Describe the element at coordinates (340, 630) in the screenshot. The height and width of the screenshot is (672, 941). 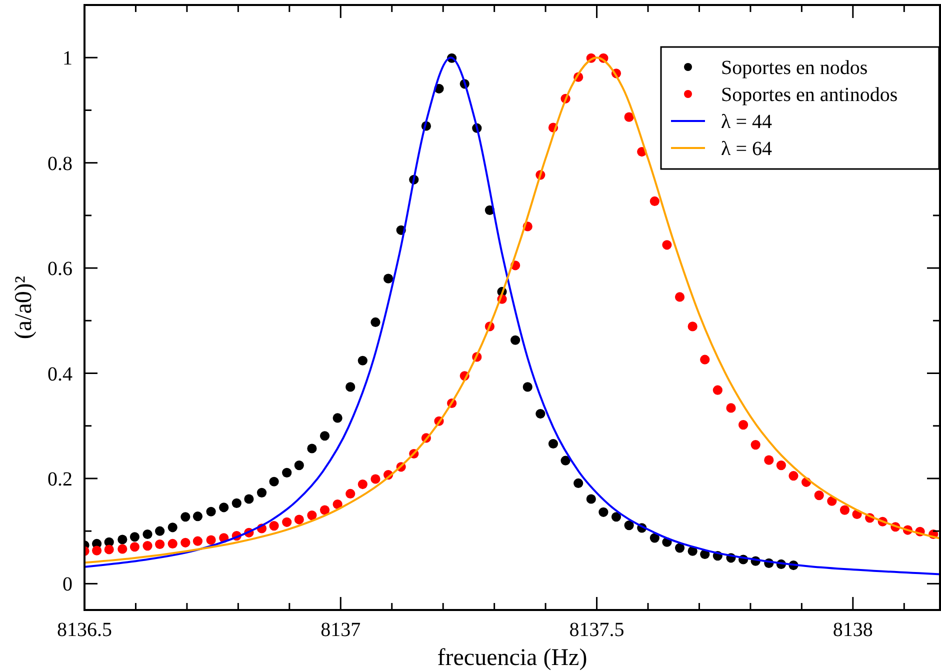
I see `x-tick-label: 8137` at that location.